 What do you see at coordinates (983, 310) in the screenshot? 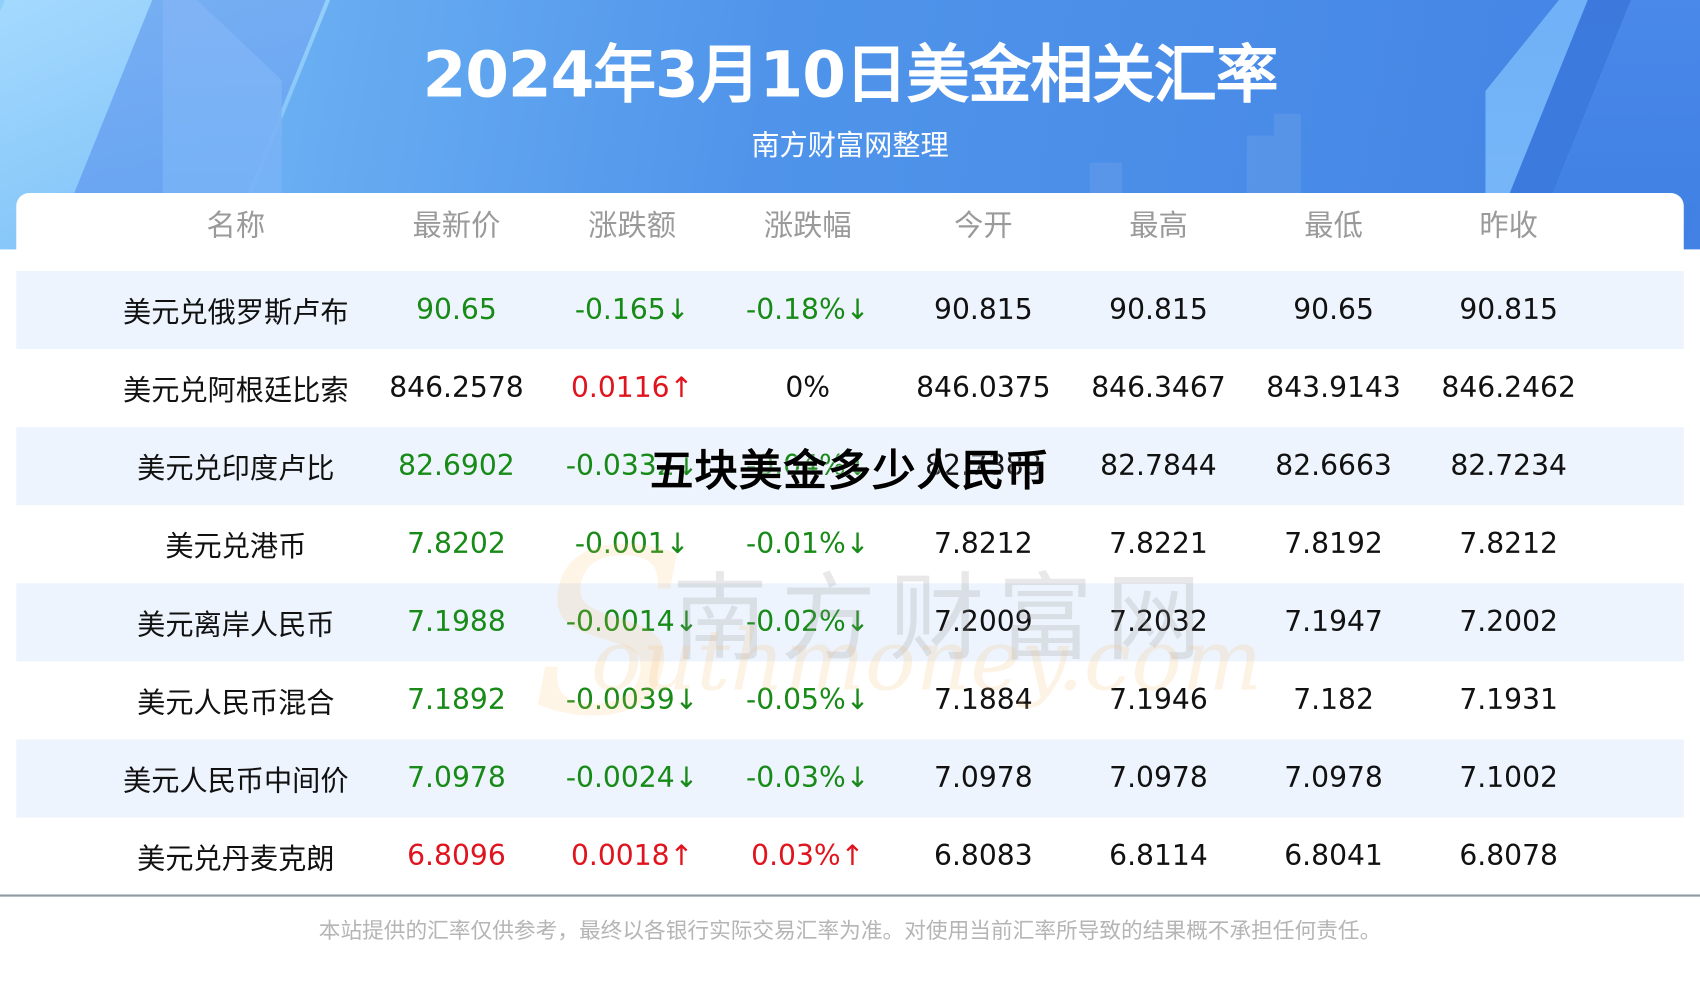
I see `open-price: 90.815` at bounding box center [983, 310].